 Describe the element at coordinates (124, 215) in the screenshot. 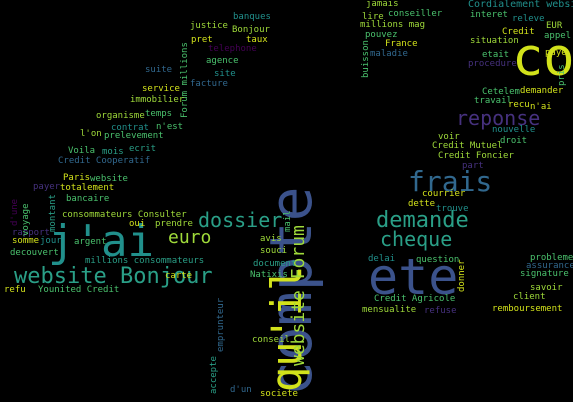

I see `cloud-word: consommateurs Consulter` at that location.